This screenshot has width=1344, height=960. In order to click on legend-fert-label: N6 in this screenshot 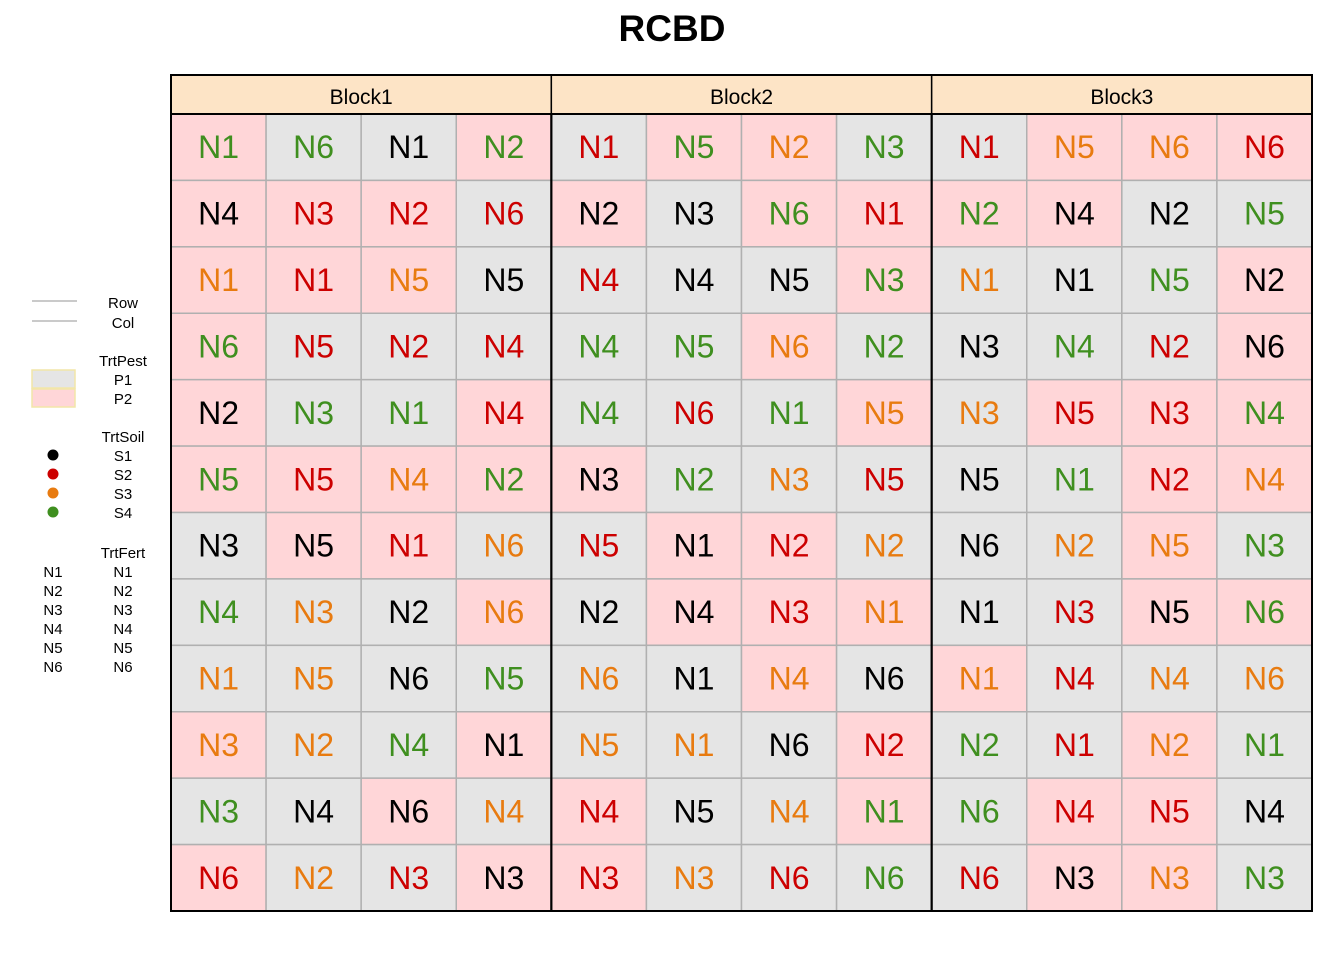, I will do `click(122, 667)`.